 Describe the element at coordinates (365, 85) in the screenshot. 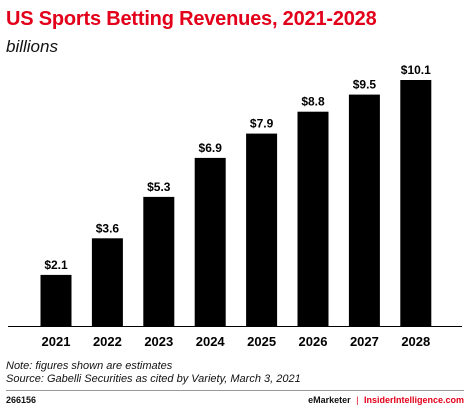

I see `data-label-2027: $9.5` at that location.